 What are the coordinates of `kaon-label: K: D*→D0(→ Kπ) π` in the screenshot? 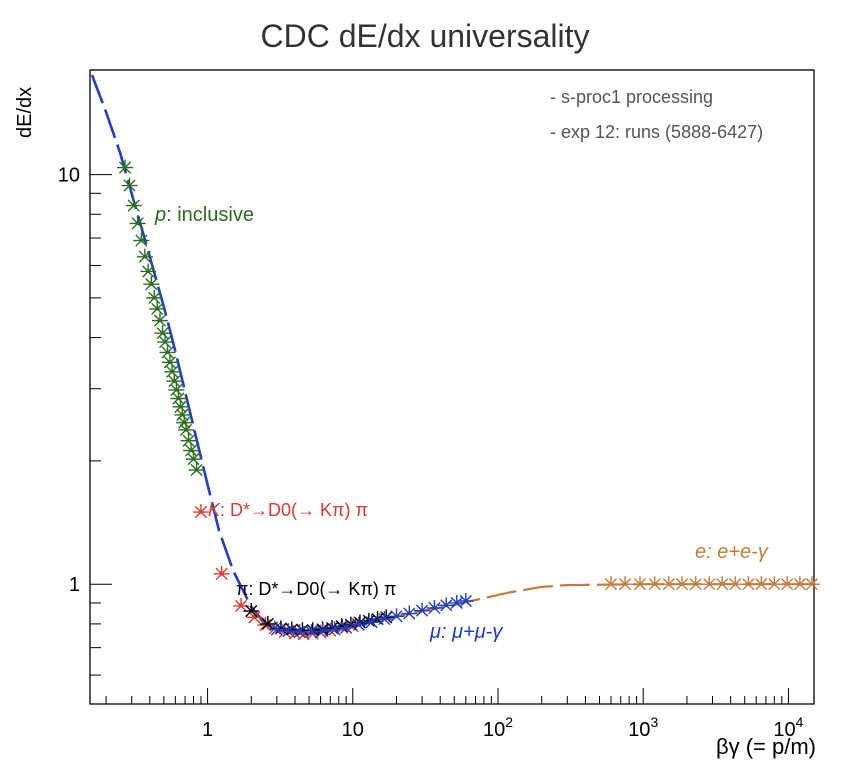 It's located at (288, 510).